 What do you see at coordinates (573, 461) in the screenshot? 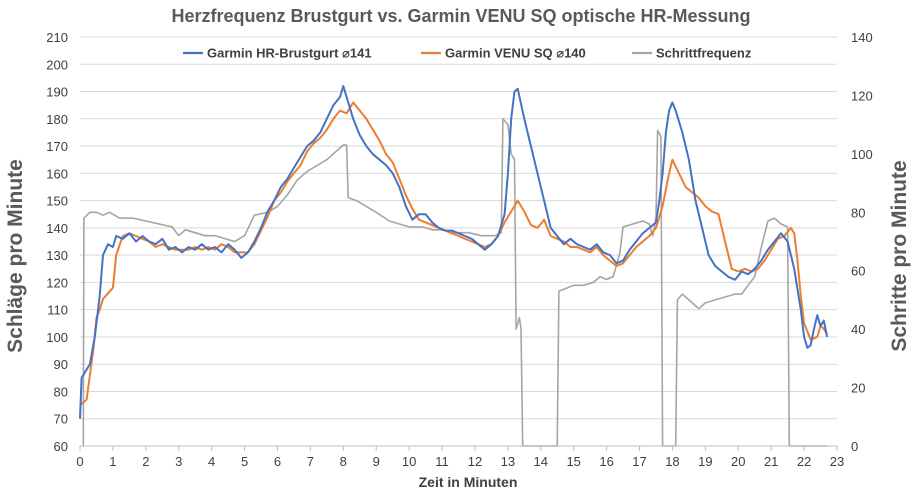
I see `x-tick-label: 15` at bounding box center [573, 461].